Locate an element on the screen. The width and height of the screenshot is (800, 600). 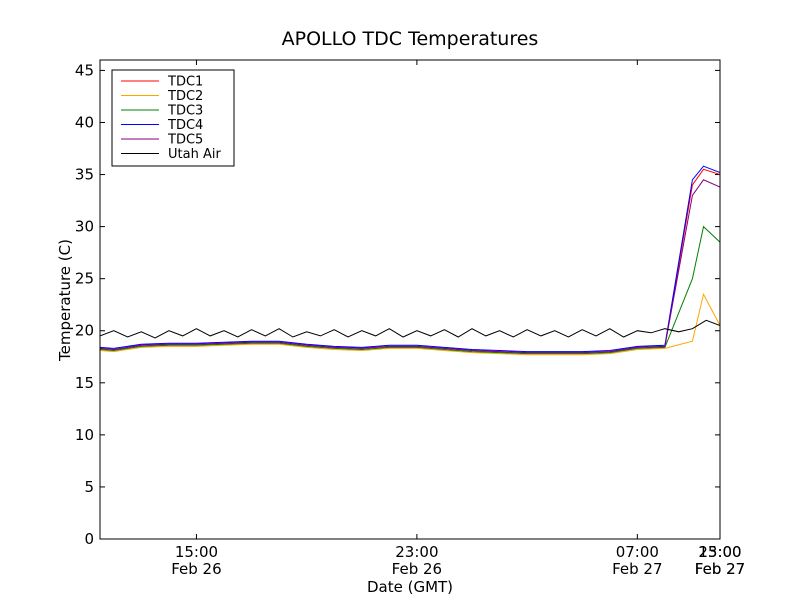
chart-title: APOLLO TDC Temperatures is located at coordinates (410, 39).